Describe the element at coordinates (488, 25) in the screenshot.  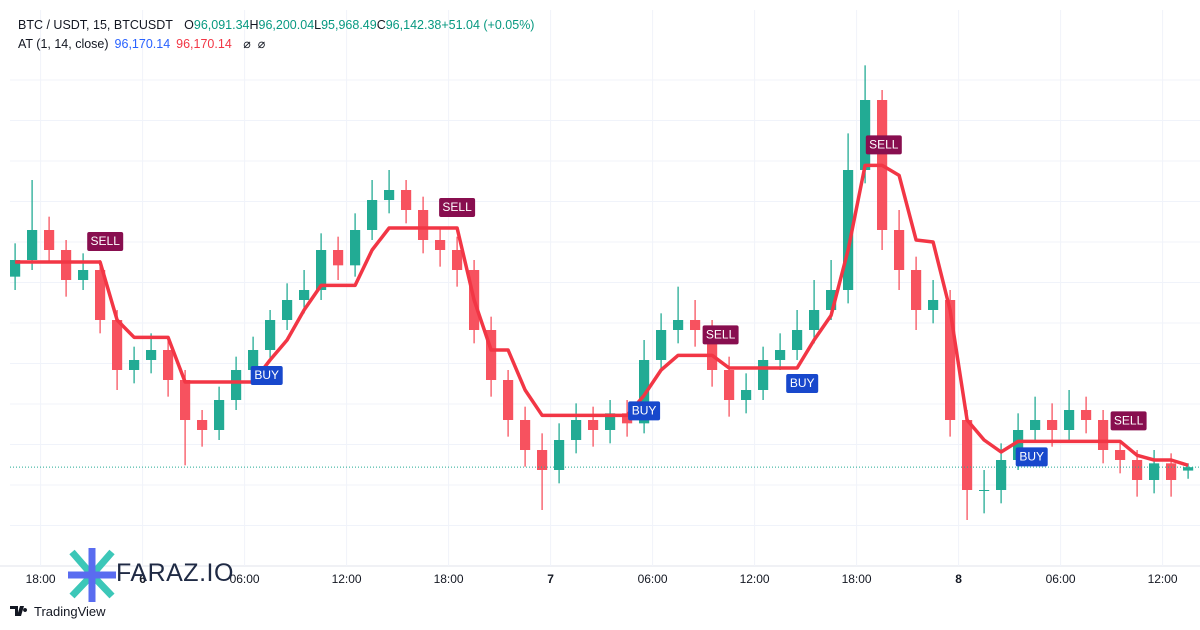
I see `change: +51.04 (+0.05%)` at that location.